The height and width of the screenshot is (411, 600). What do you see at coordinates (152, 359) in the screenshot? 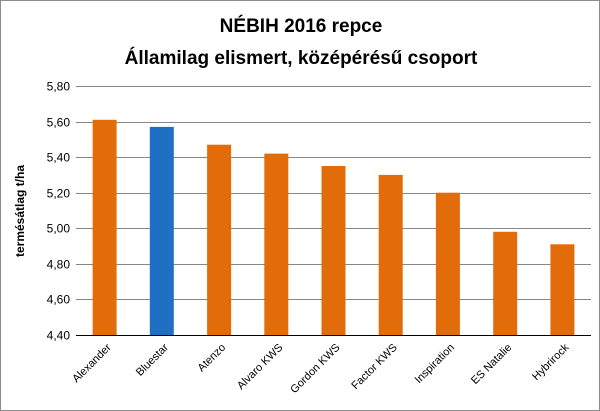
I see `x-category-label: Bluestar` at bounding box center [152, 359].